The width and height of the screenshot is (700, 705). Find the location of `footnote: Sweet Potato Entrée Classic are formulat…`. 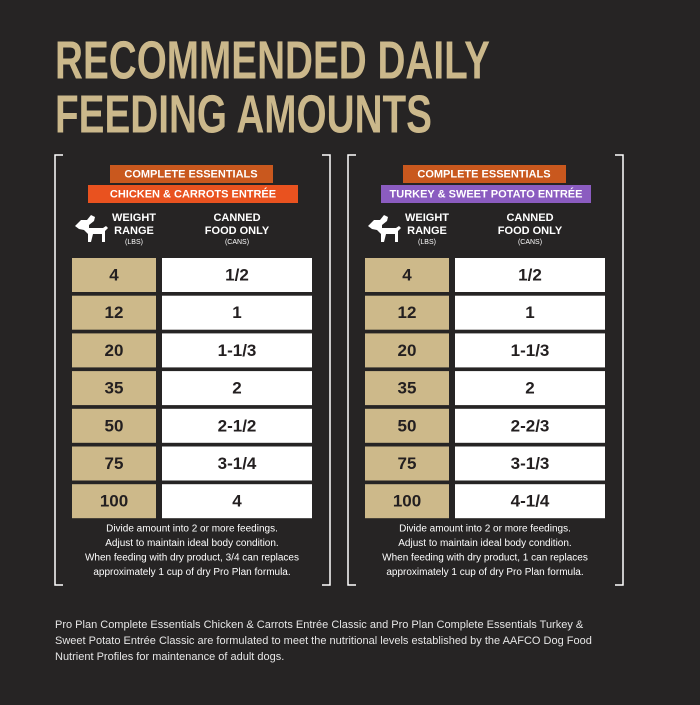

footnote: Sweet Potato Entrée Classic are formulat… is located at coordinates (323, 641).